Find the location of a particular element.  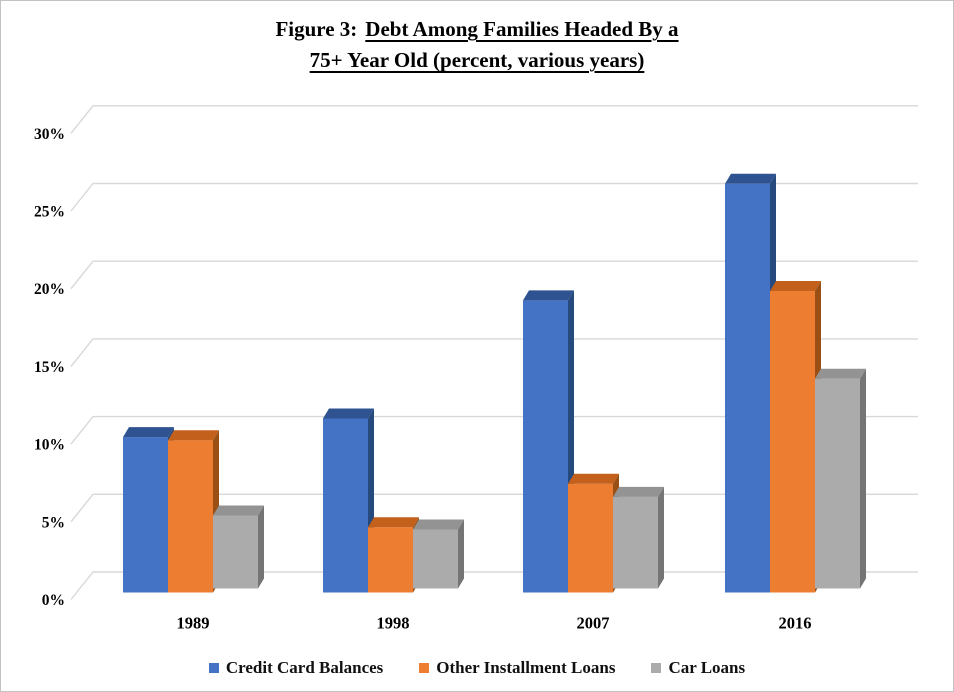

legend-item-other-installment-loans: Other Installment Loans is located at coordinates (517, 668).